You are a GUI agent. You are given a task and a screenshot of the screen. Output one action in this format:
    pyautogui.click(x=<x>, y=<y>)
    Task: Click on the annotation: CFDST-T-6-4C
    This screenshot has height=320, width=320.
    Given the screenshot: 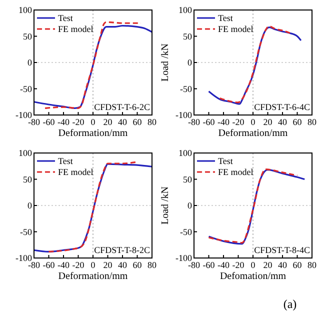 What is the action you would take?
    pyautogui.click(x=282, y=107)
    